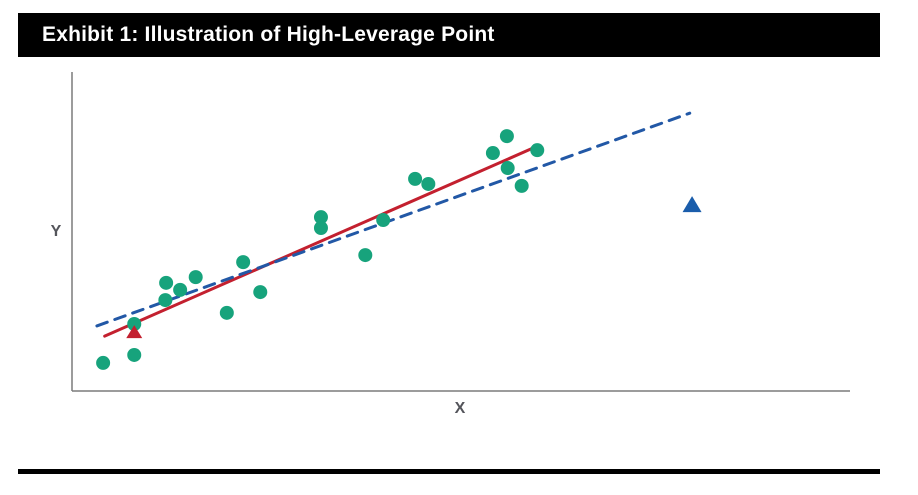 The image size is (918, 495). What do you see at coordinates (56, 231) in the screenshot?
I see `y-axis-label: Y` at bounding box center [56, 231].